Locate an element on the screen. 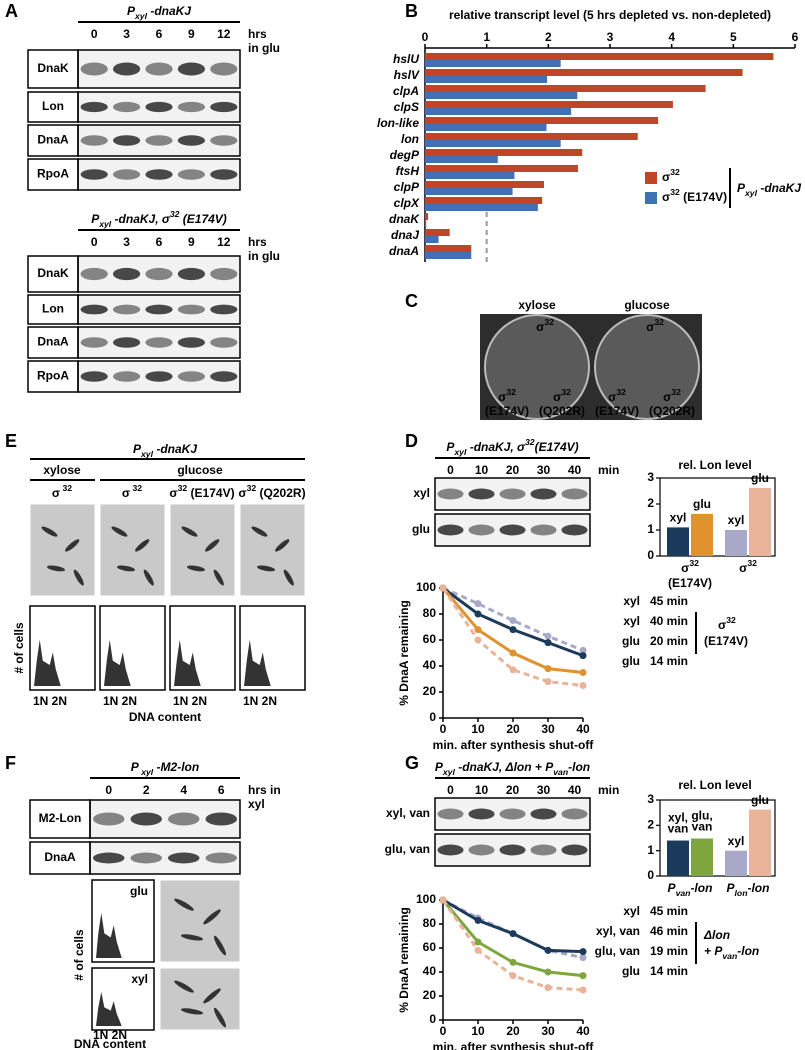 This screenshot has width=805, height=1050. plate is located at coordinates (537, 367).